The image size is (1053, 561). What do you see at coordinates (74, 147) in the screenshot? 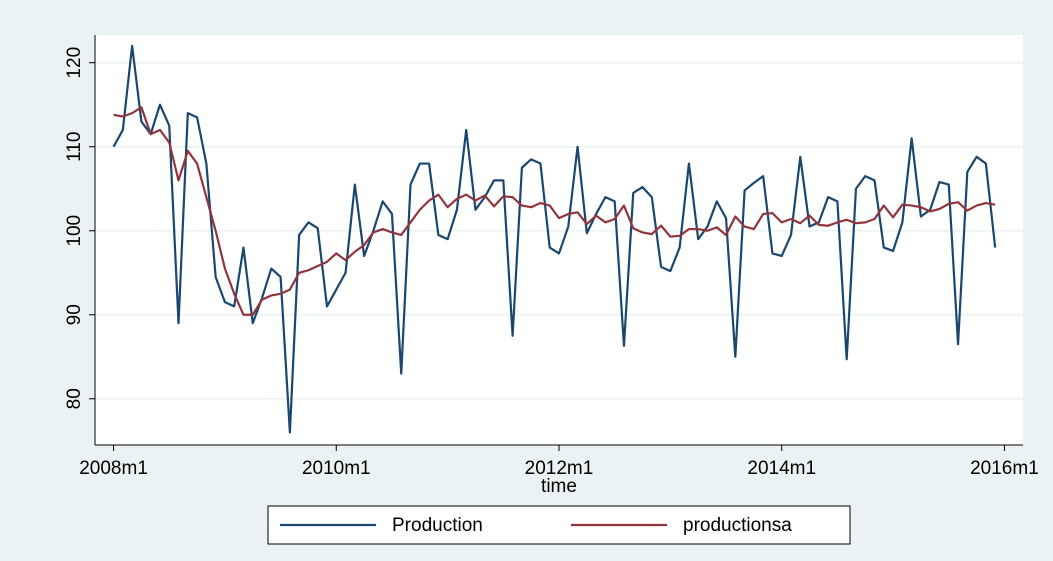
I see `y-tick-label: 110` at bounding box center [74, 147].